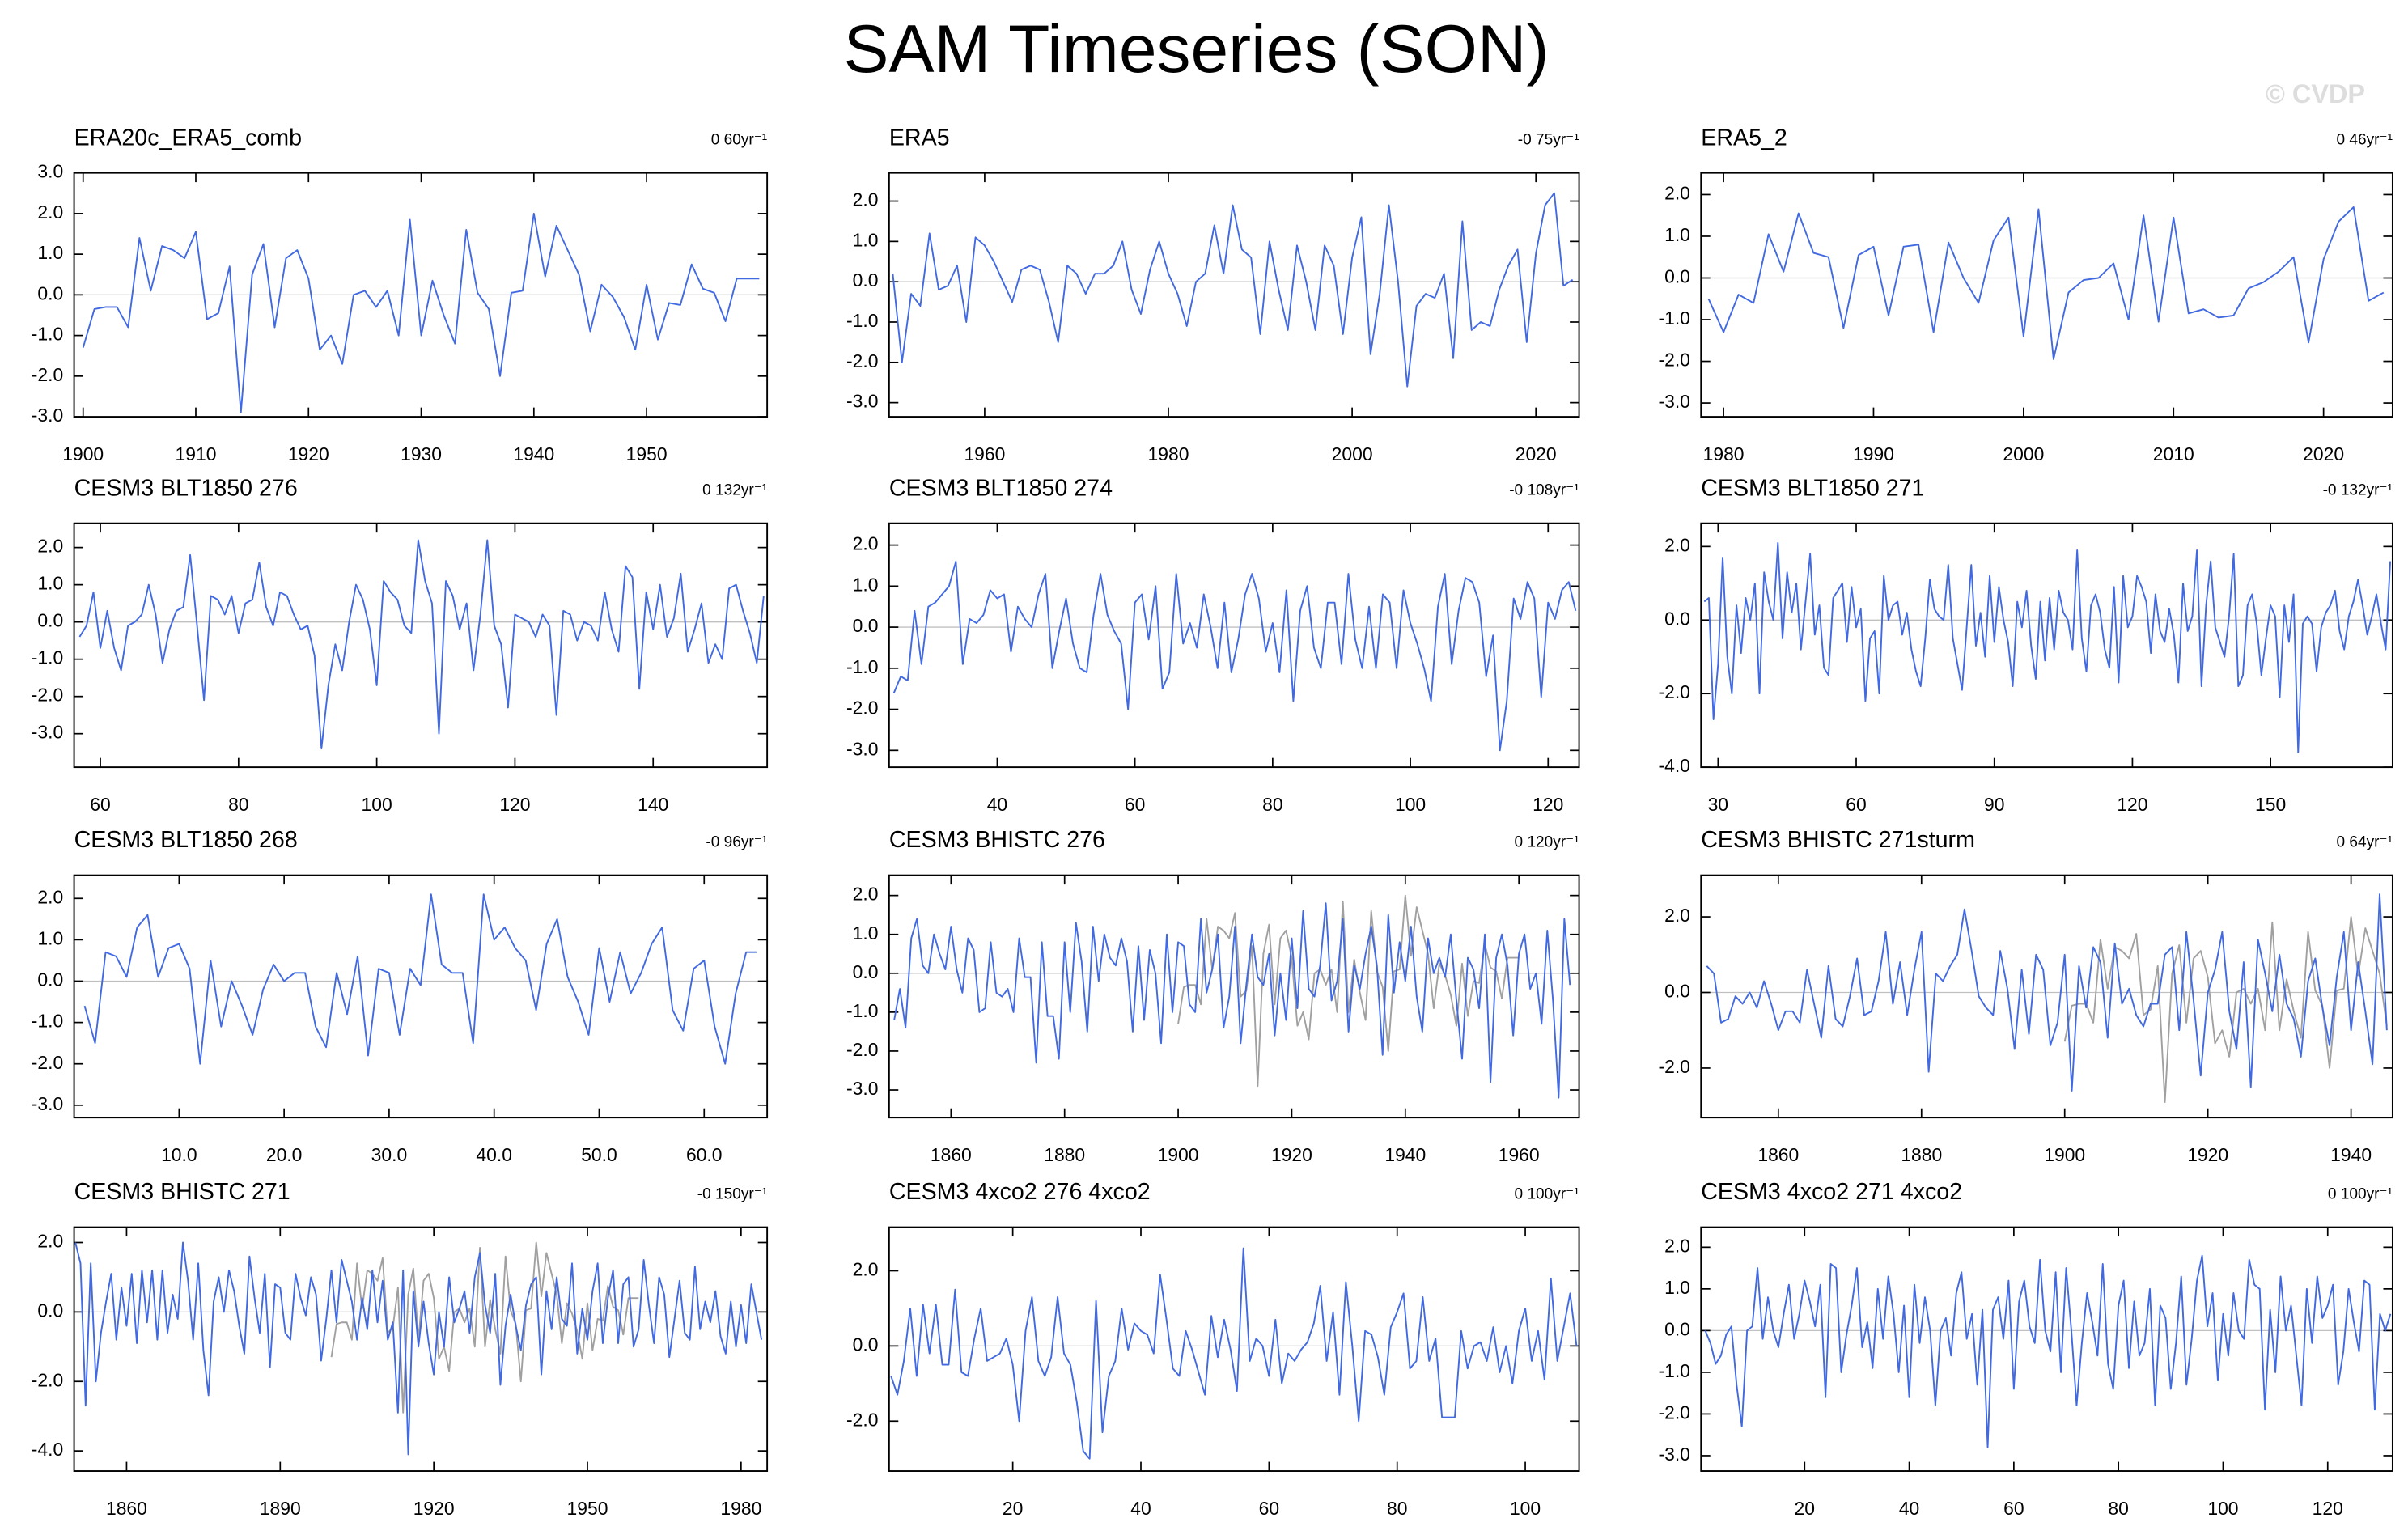  What do you see at coordinates (1838, 840) in the screenshot?
I see `panel-title: CESM3 BHISTC 271sturm` at bounding box center [1838, 840].